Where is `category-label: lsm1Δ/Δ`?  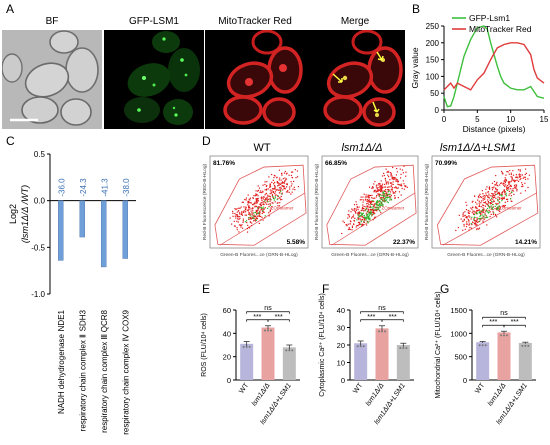
category-label: lsm1Δ/Δ is located at coordinates (375, 395).